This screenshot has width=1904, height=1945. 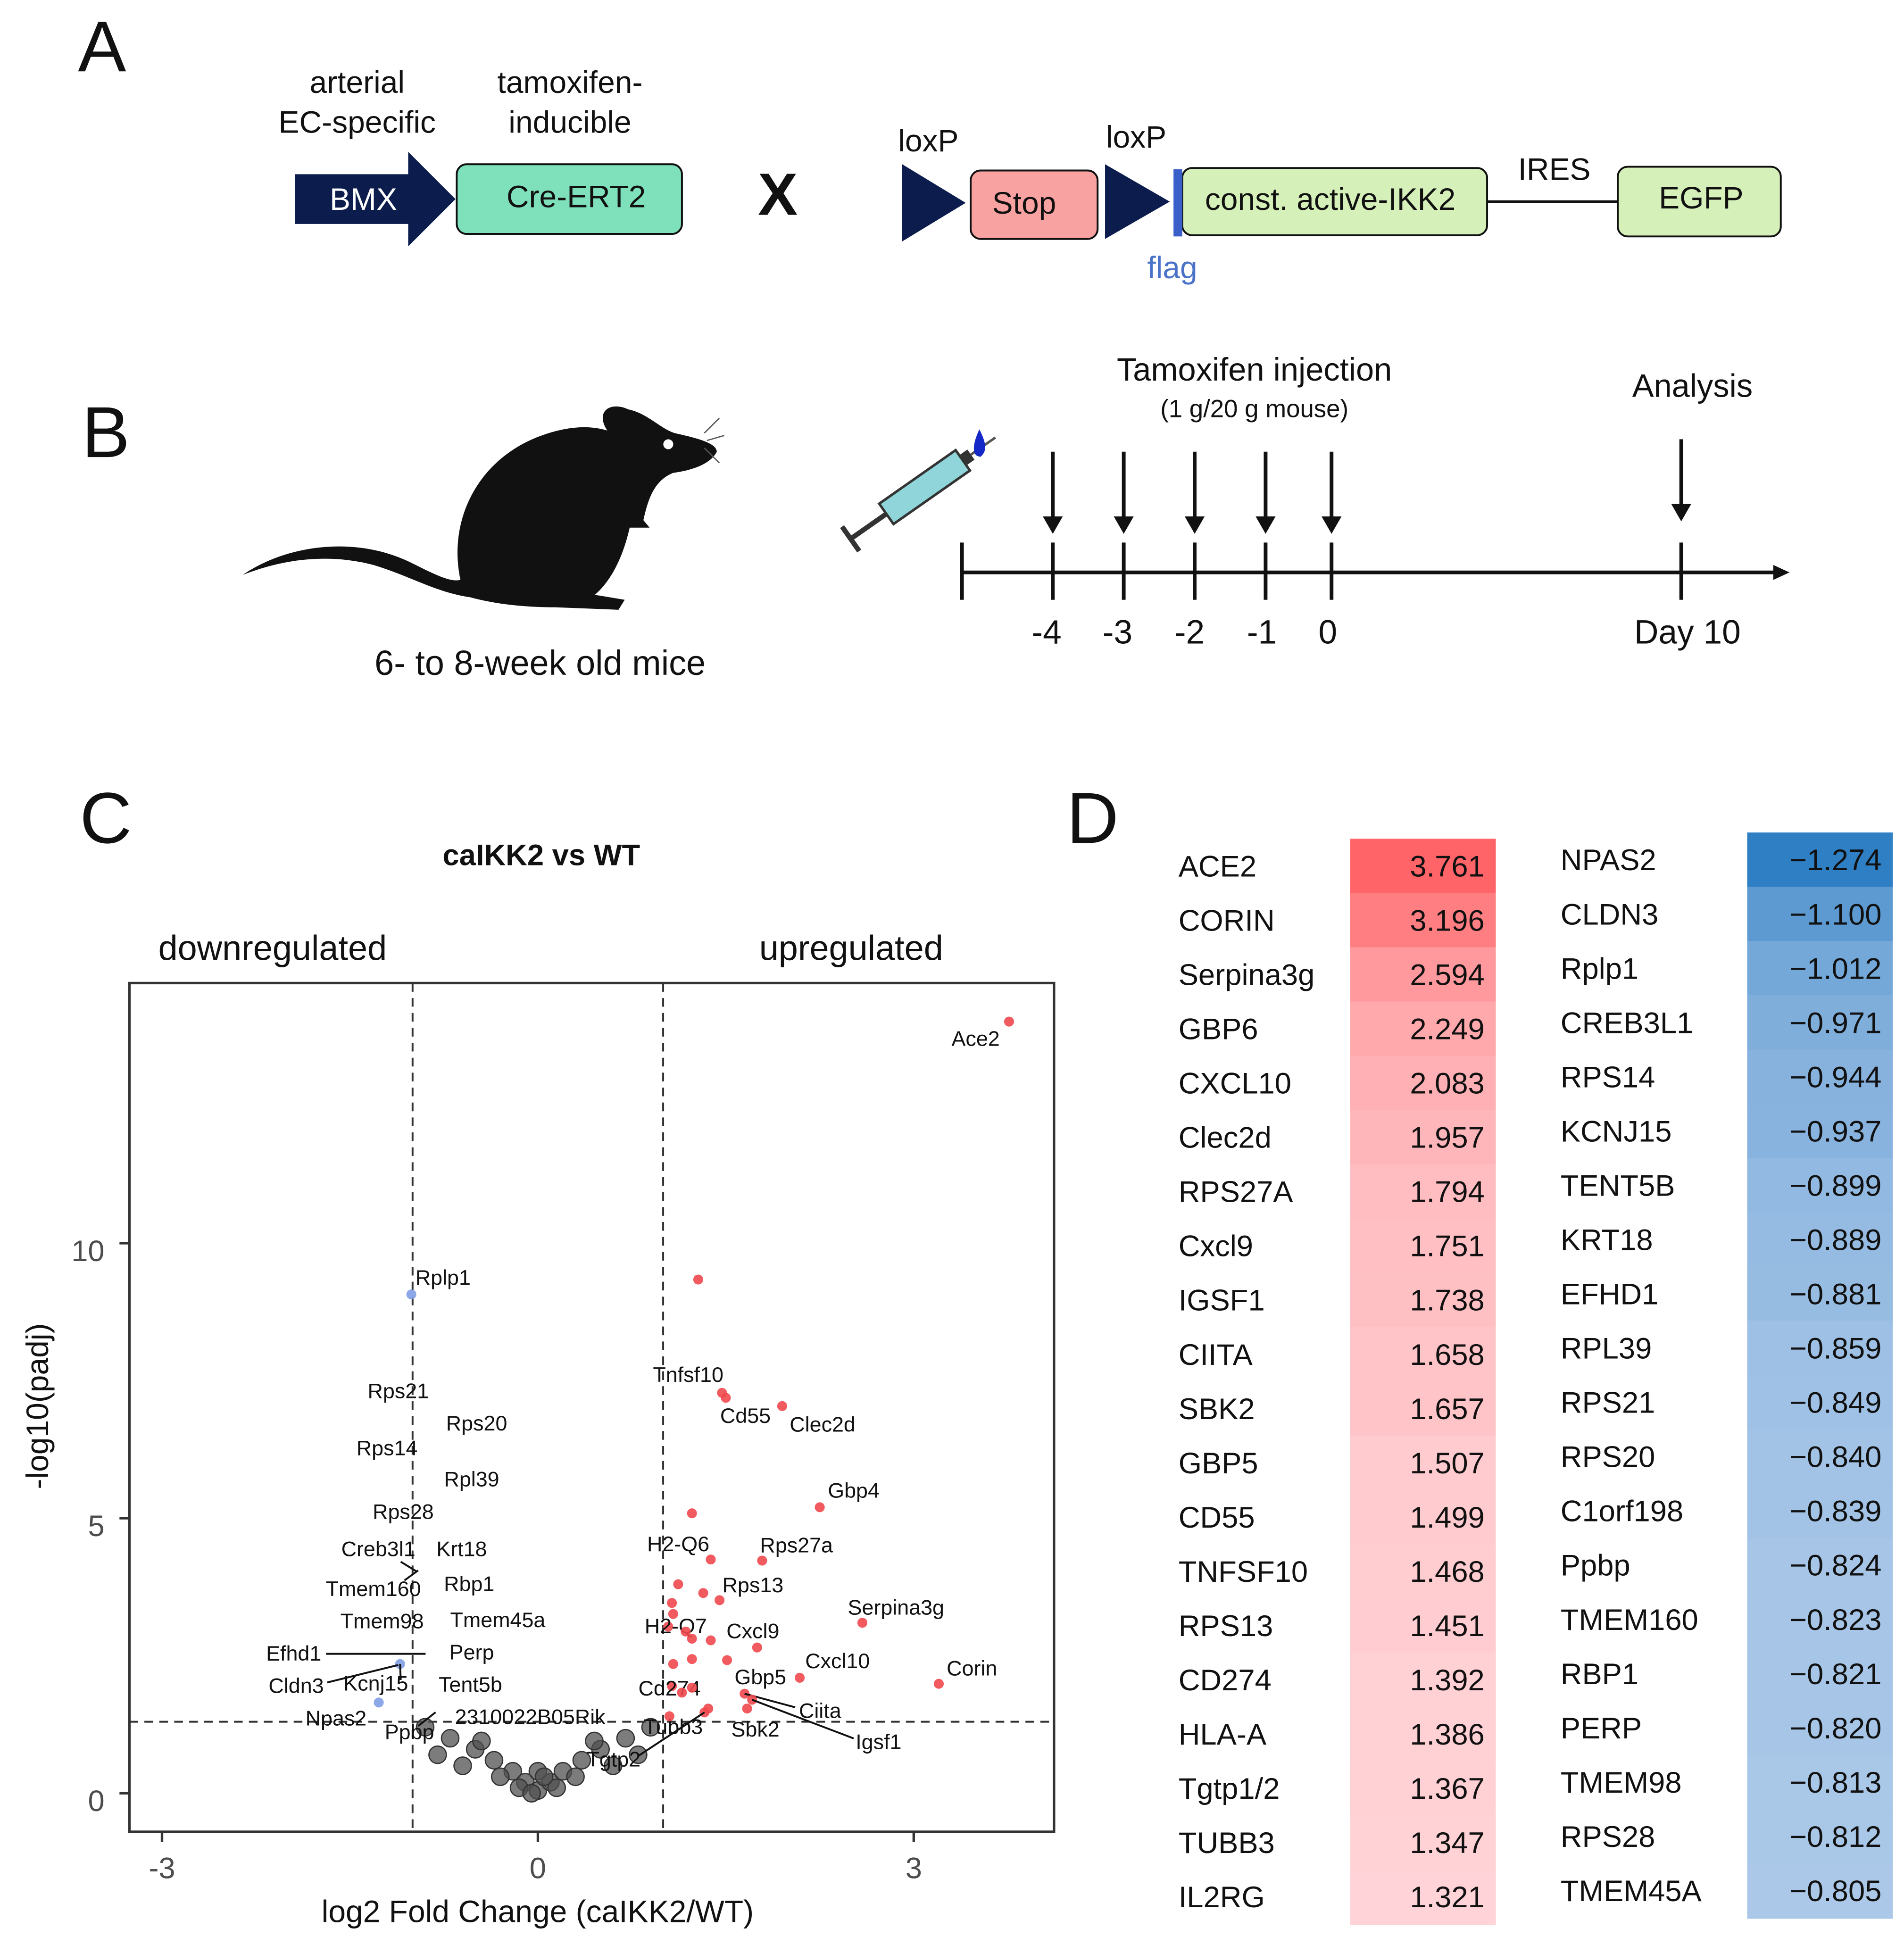 I want to click on gene-name: RPL39, so click(x=1606, y=1348).